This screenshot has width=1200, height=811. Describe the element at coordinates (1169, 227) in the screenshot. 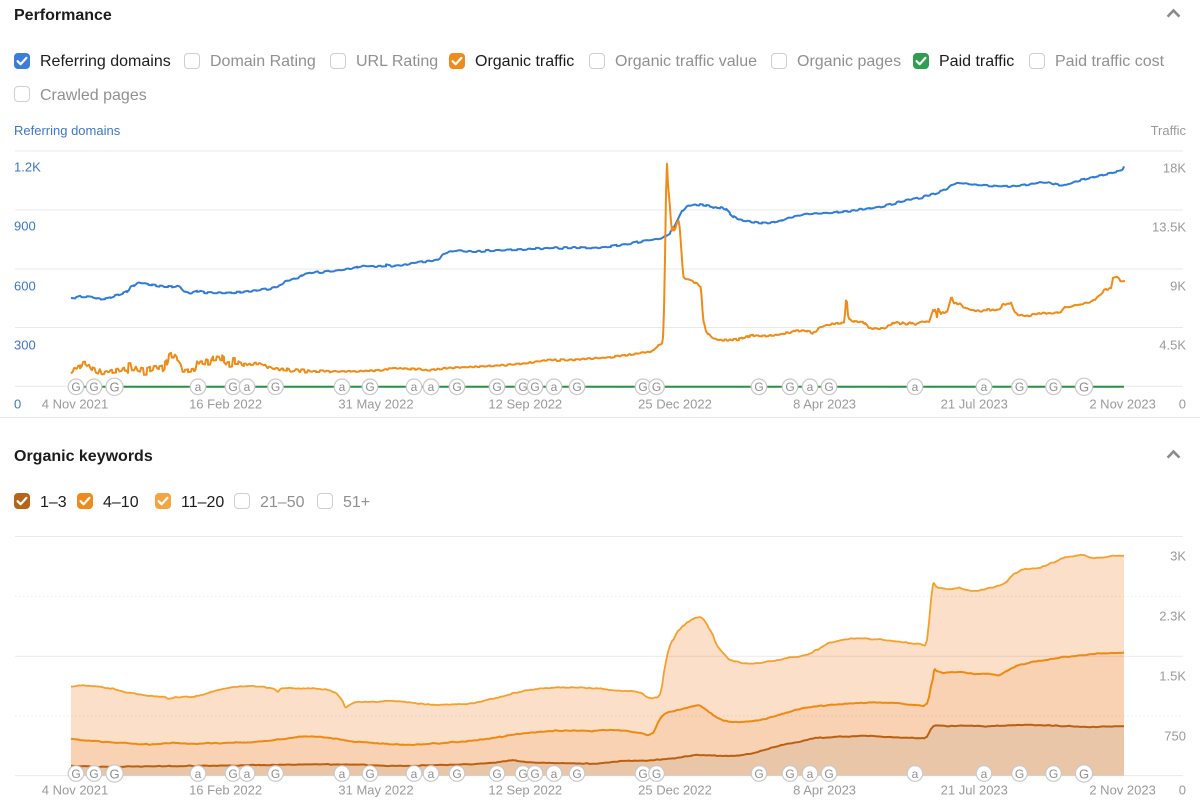

I see `svg-text: 13.5K` at that location.